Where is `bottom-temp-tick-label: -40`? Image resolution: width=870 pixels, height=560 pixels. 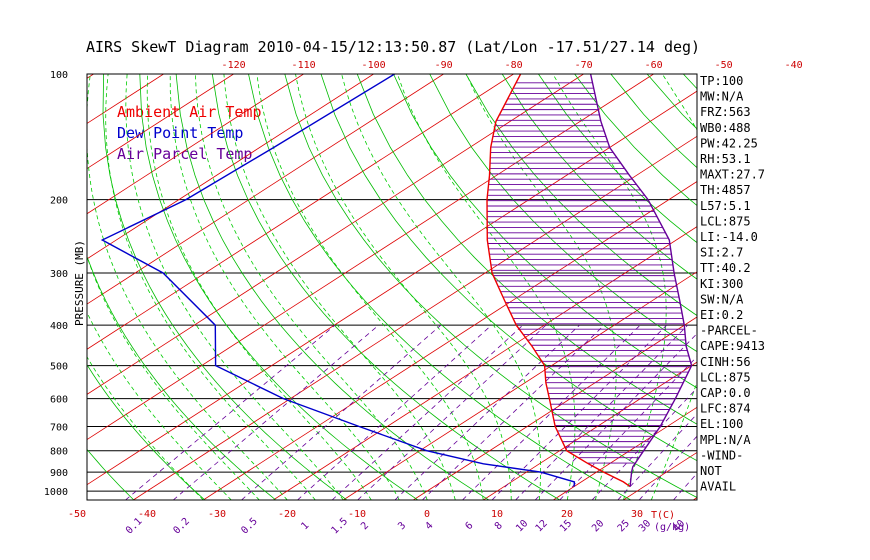 bottom-temp-tick-label: -40 is located at coordinates (147, 514).